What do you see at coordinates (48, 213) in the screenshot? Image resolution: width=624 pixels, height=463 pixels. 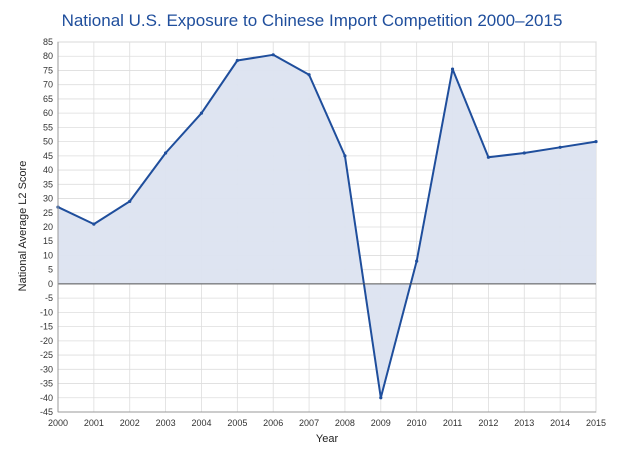 I see `y-tick-label: 25` at bounding box center [48, 213].